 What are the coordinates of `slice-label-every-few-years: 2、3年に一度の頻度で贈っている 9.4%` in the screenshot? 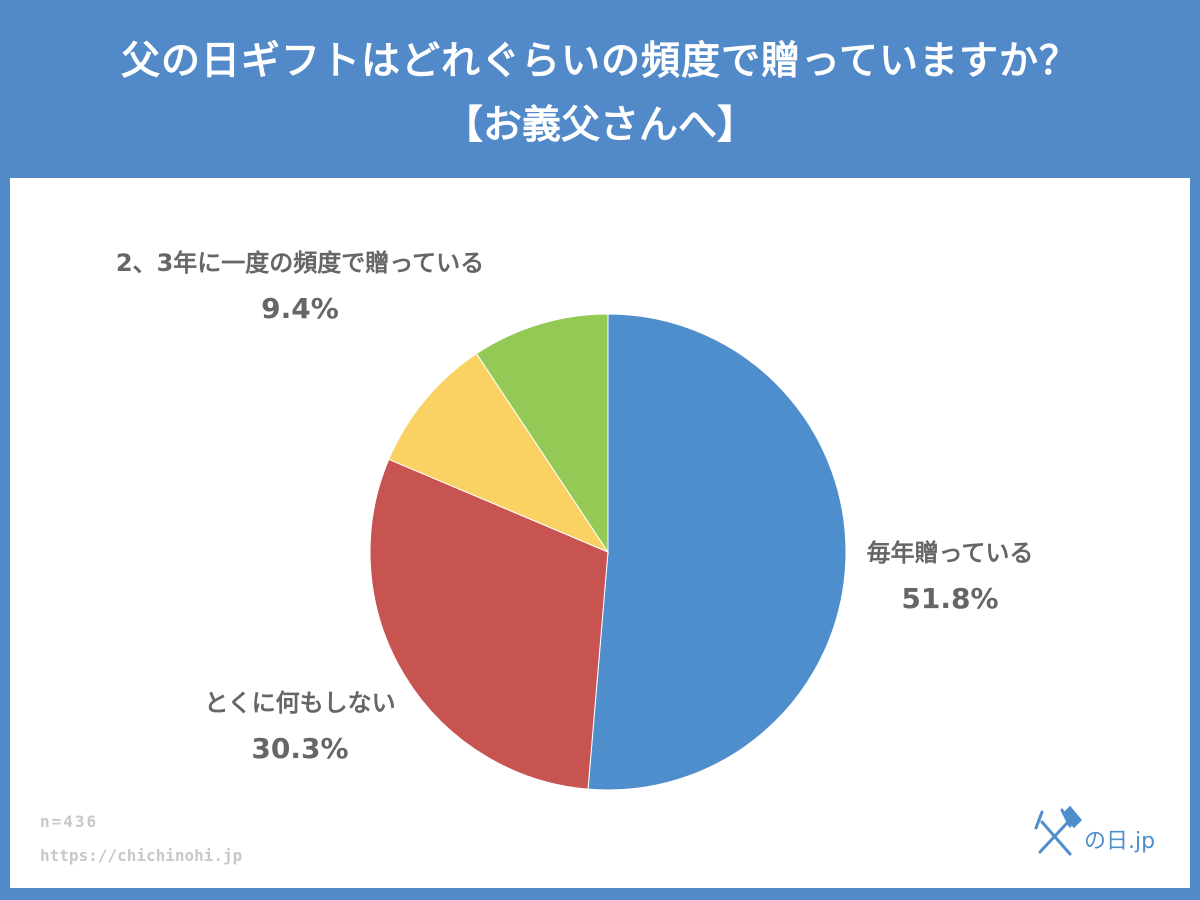 It's located at (300, 286).